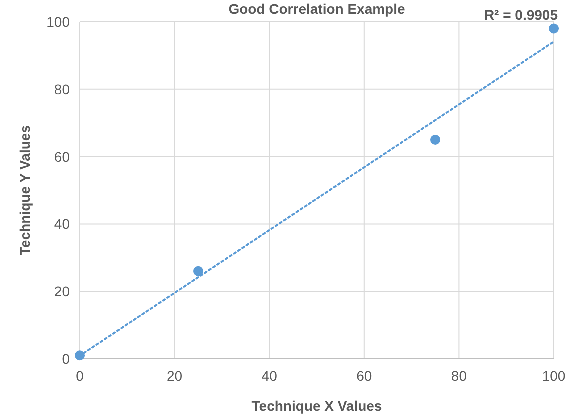 This screenshot has width=580, height=419. Describe the element at coordinates (317, 9) in the screenshot. I see `chart-title: Good Correlation Example` at that location.